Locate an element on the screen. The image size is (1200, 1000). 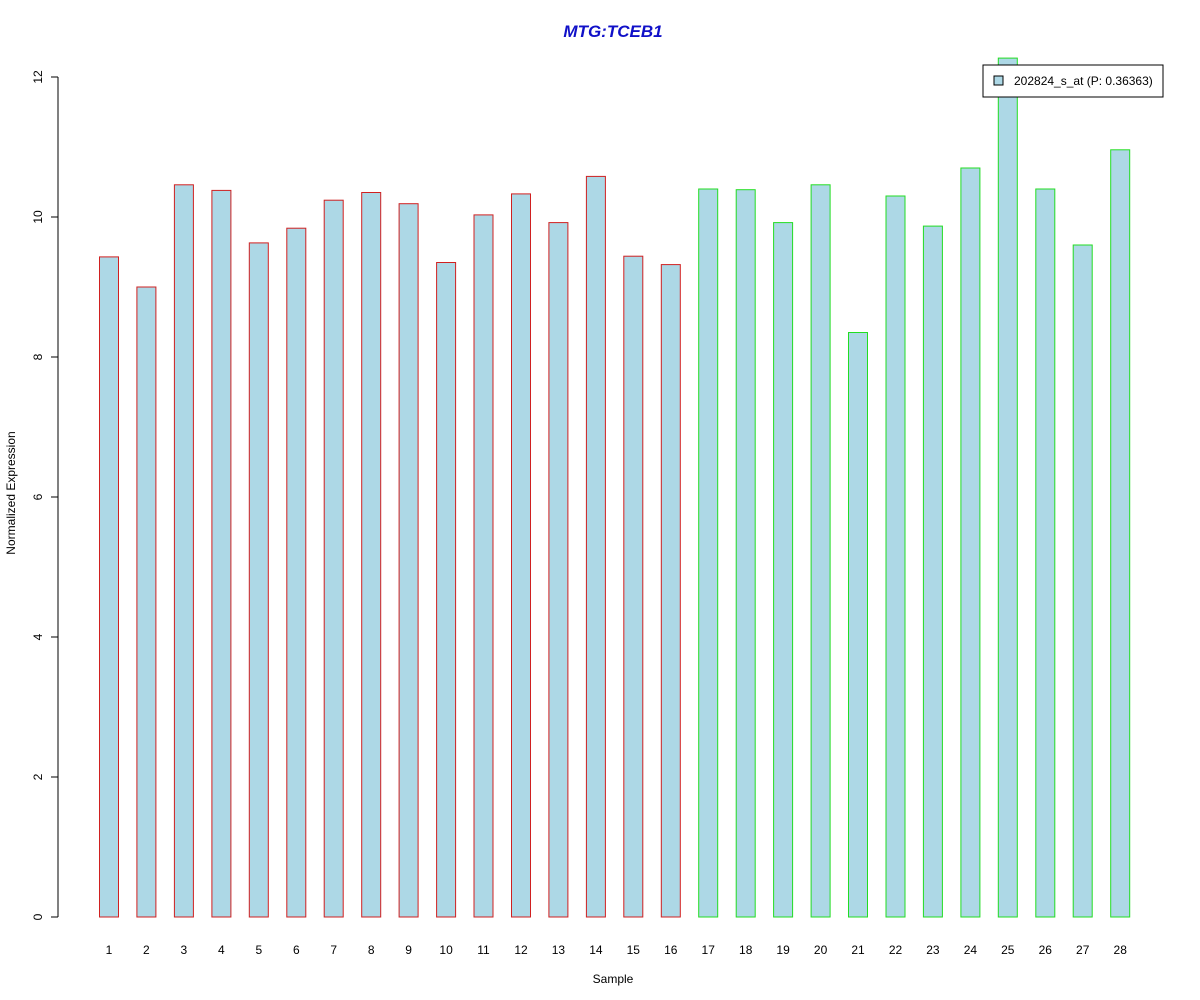
x-tick-label: 24 is located at coordinates (971, 950).